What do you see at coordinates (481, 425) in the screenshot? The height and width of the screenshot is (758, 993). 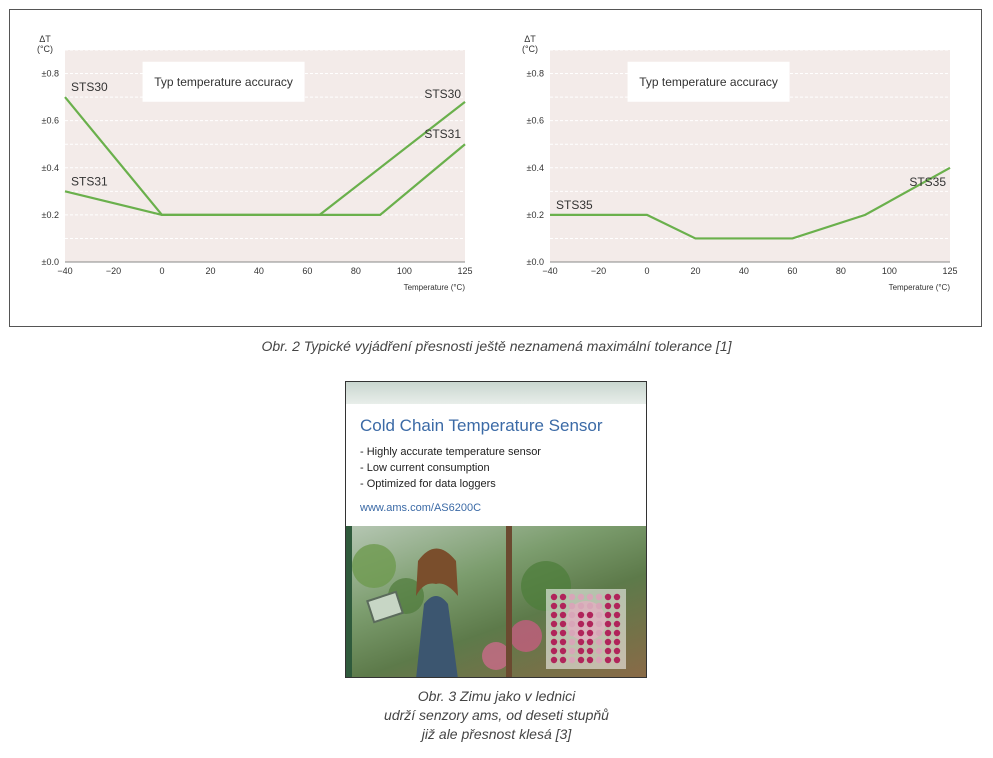 I see `ad-title: Cold Chain Temperature Sensor` at bounding box center [481, 425].